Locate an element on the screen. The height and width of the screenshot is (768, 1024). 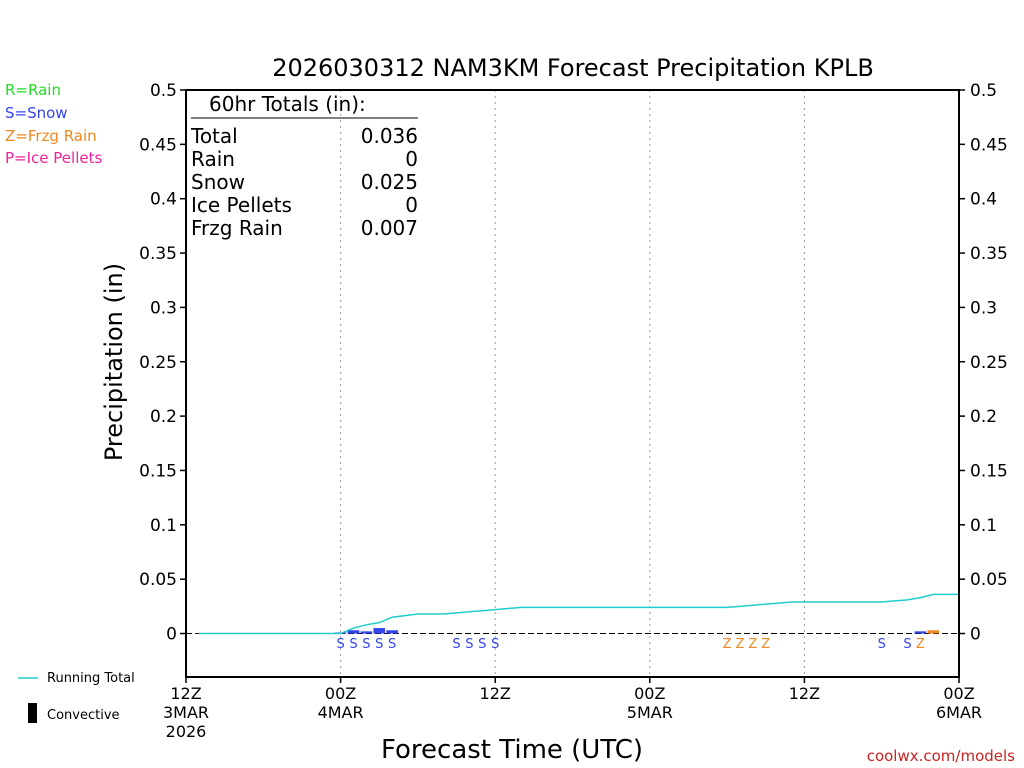
y-tick-label-right: 0.15 is located at coordinates (989, 471).